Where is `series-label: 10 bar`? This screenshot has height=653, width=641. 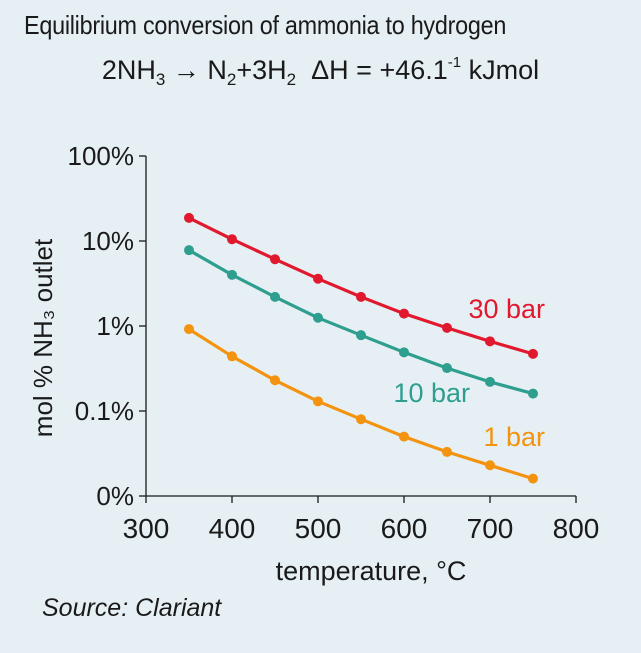
series-label: 10 bar is located at coordinates (431, 393).